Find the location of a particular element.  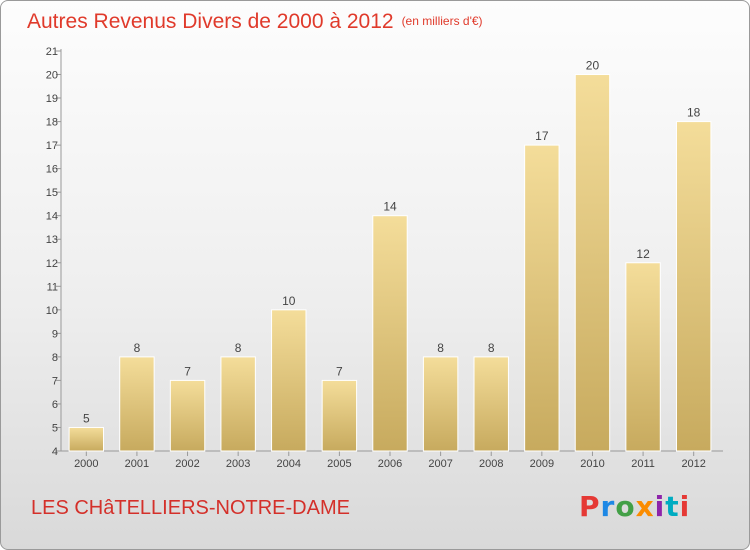

data-label: 14 is located at coordinates (390, 207).